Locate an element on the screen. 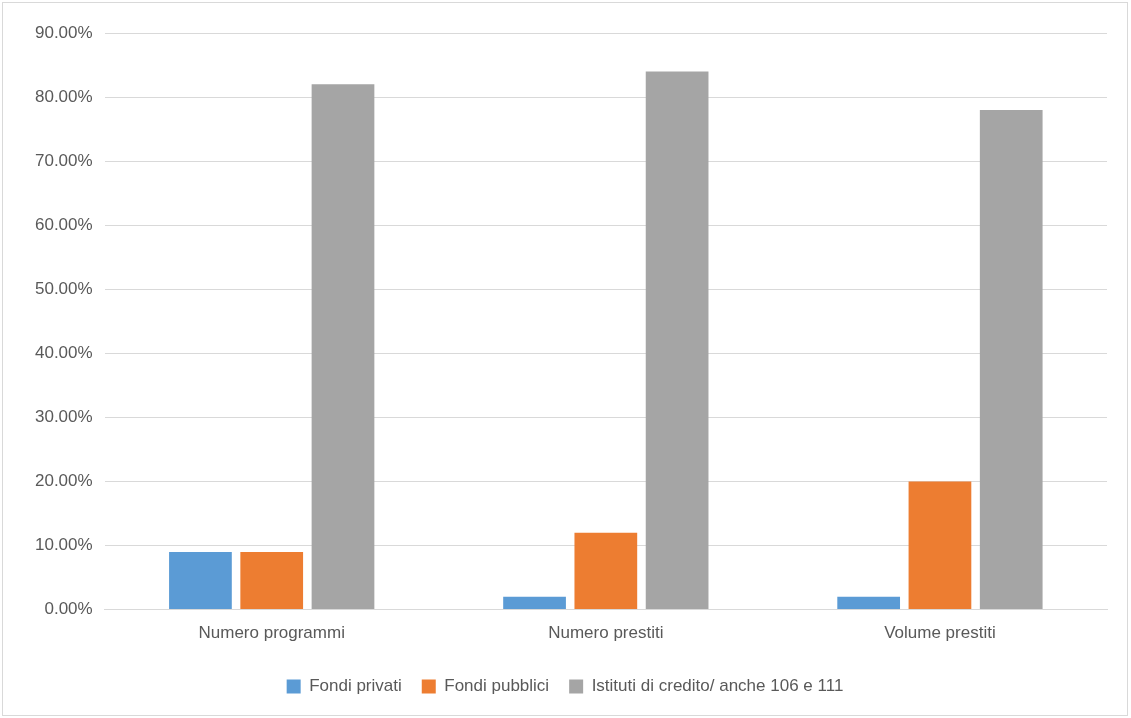 The height and width of the screenshot is (718, 1131). y-tick-label: 40.00% is located at coordinates (63, 353).